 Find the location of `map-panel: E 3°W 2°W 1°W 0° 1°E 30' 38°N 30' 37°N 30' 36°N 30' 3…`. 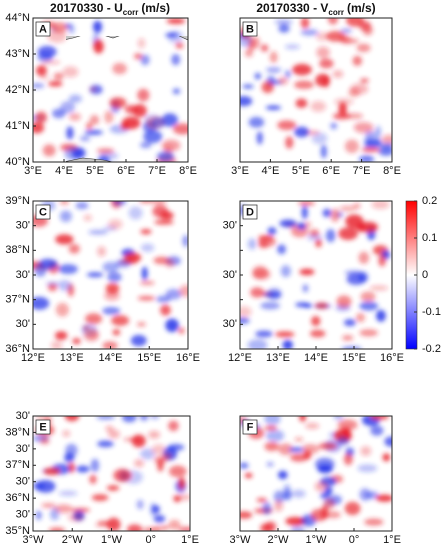

map-panel: E 3°W 2°W 1°W 0° 1°E 30' 38°N 30' 37°N 30' 36°N 30' 3… is located at coordinates (102, 478).